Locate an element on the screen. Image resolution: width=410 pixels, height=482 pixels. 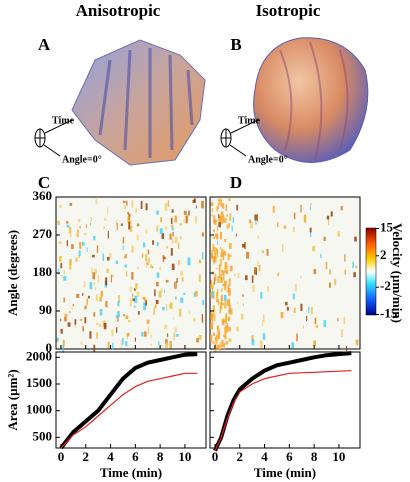
x-tick-label: 0 is located at coordinates (61, 456).